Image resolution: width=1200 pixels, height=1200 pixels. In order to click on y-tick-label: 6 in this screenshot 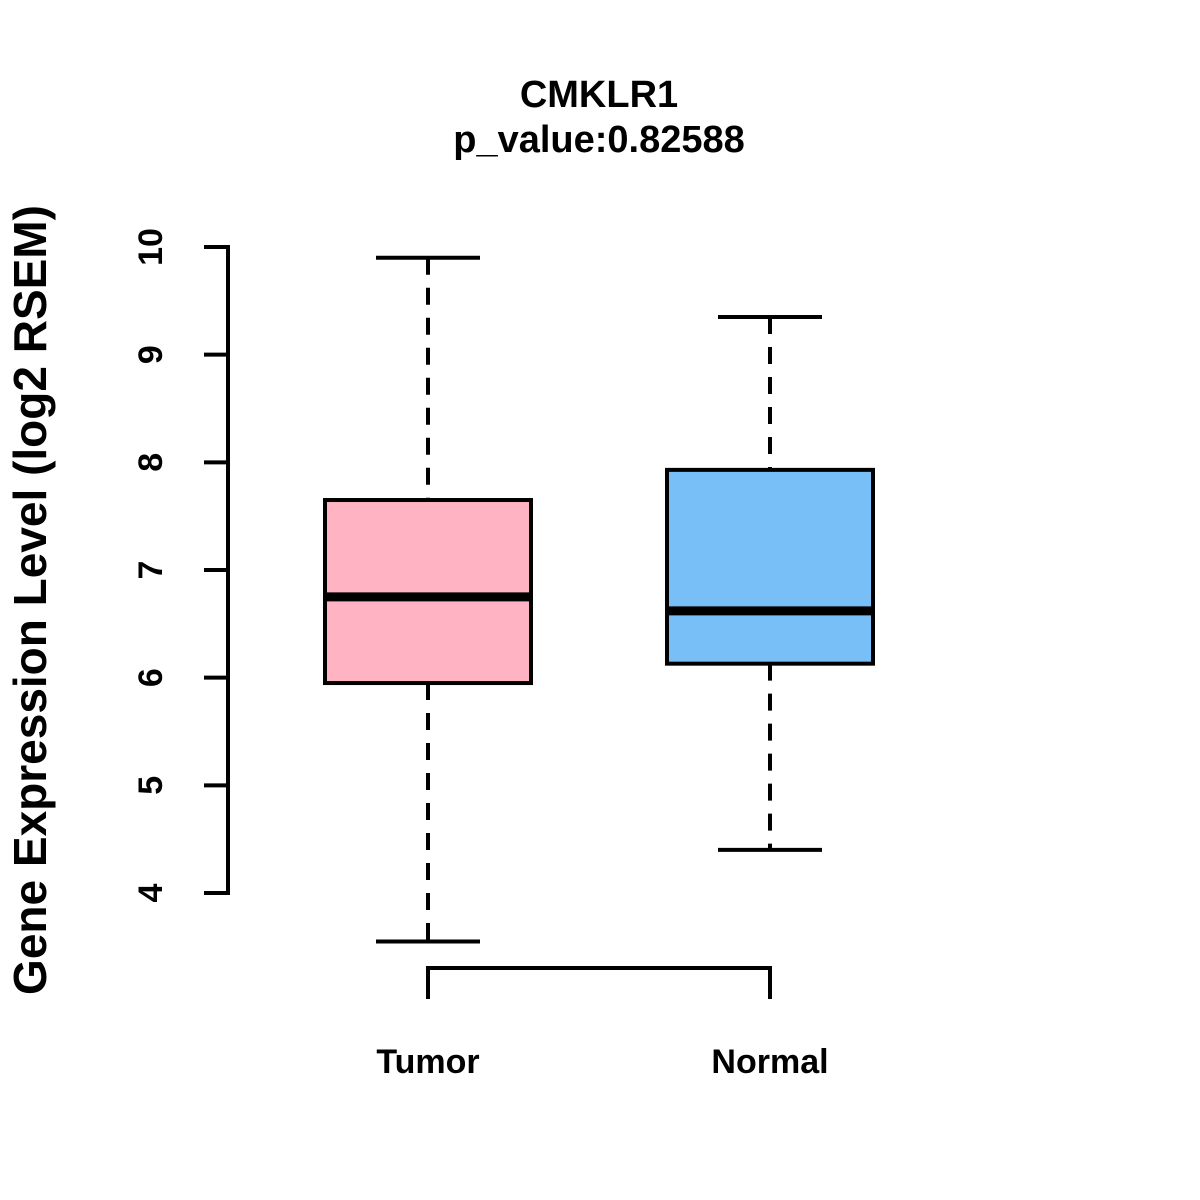, I will do `click(151, 677)`.